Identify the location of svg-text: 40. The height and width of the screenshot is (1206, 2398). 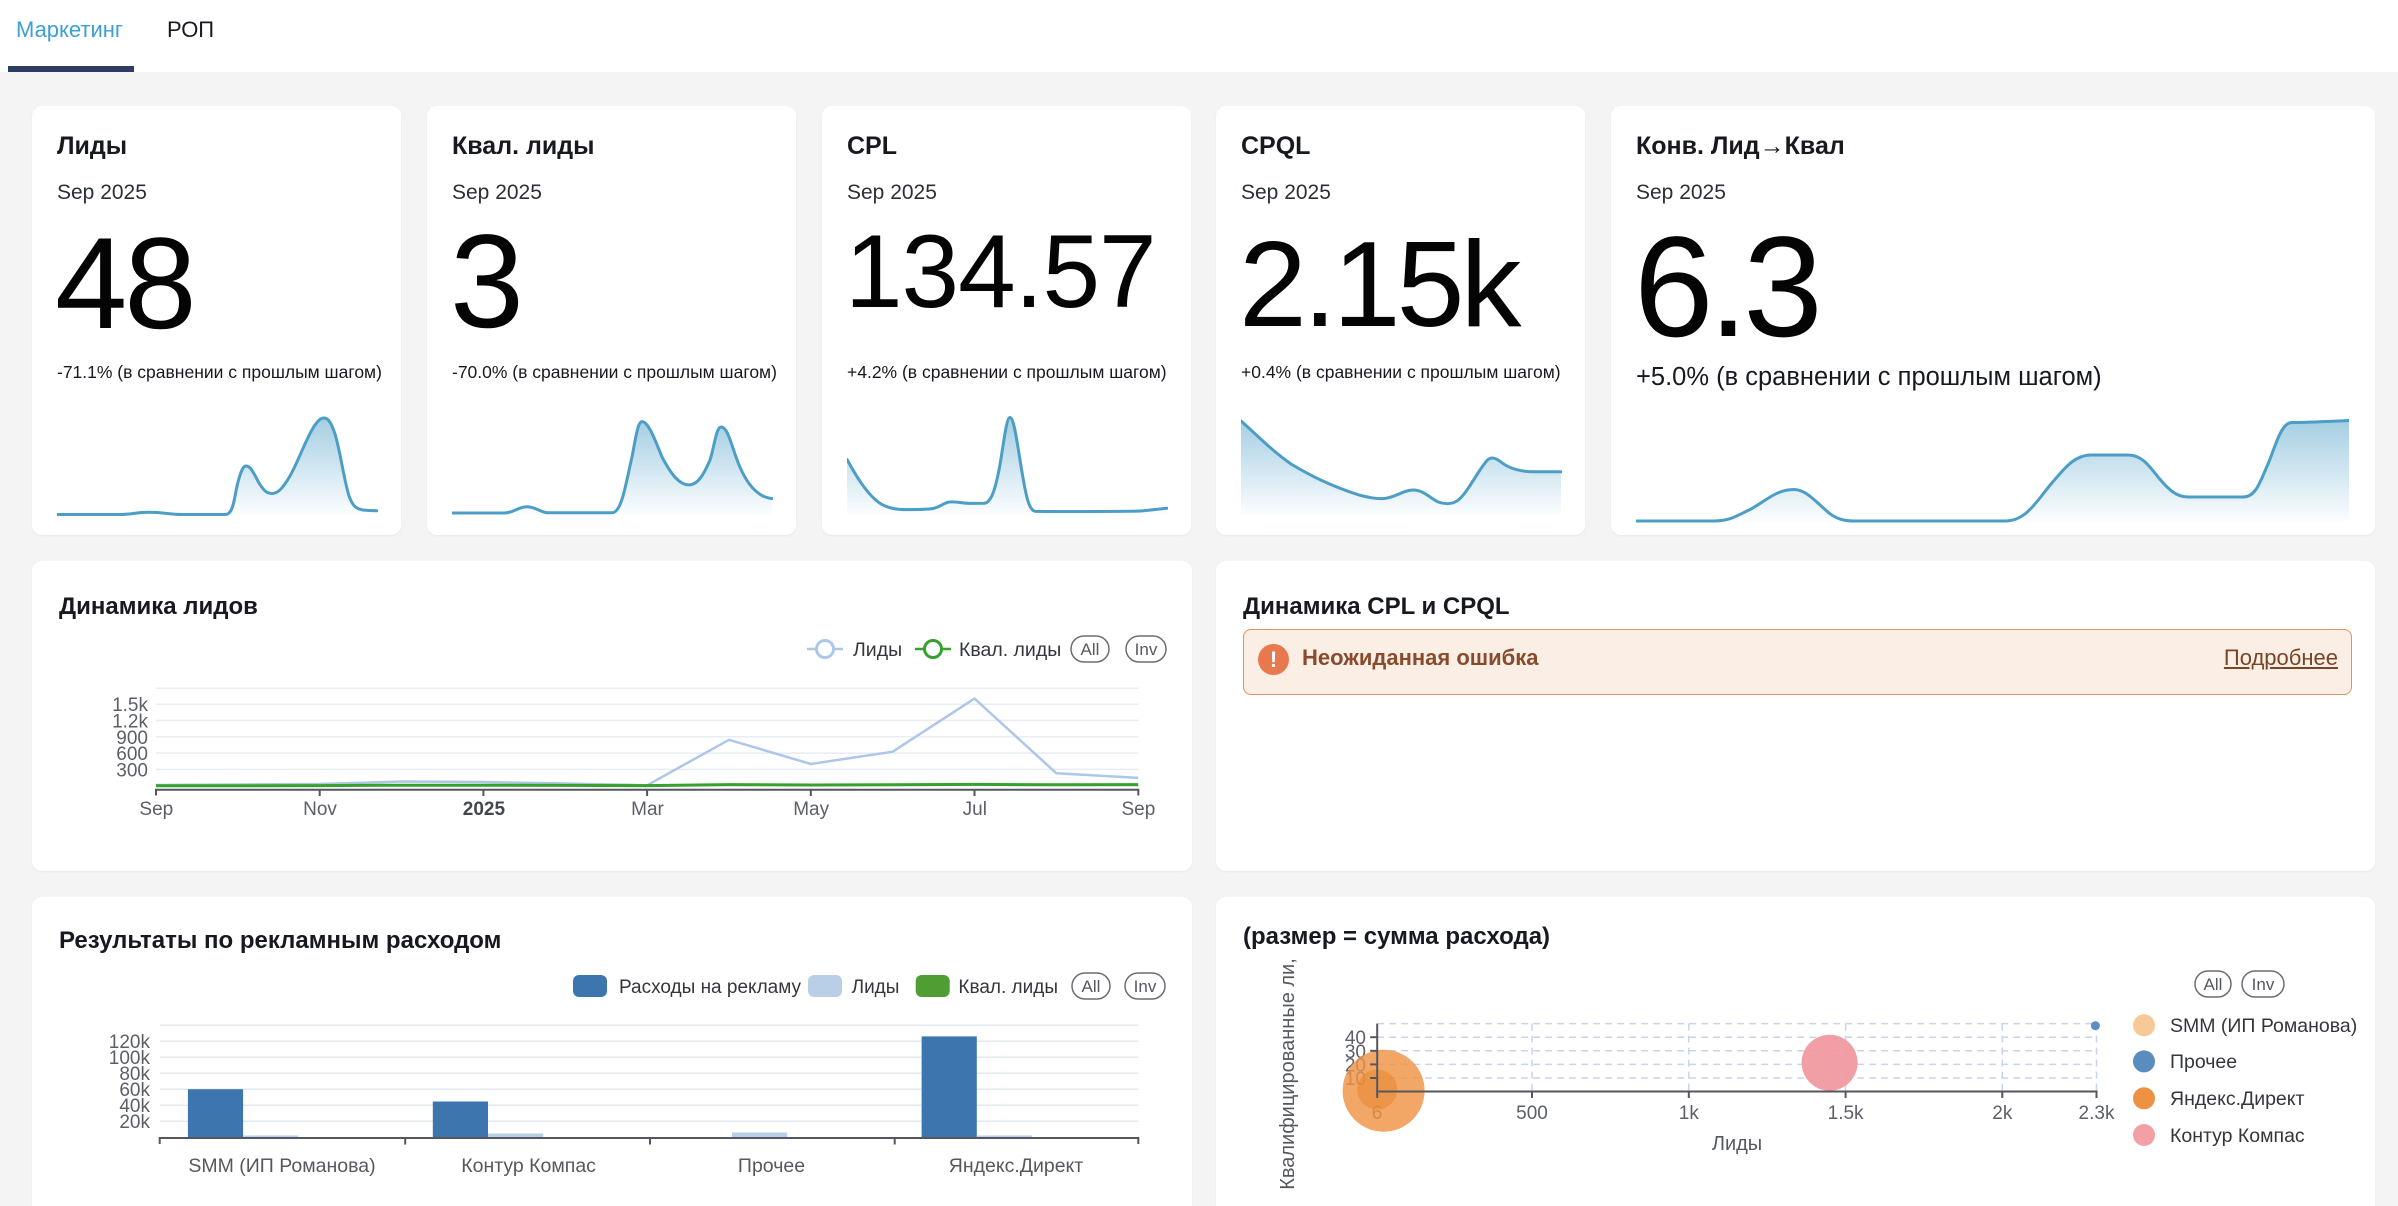
(1355, 1038).